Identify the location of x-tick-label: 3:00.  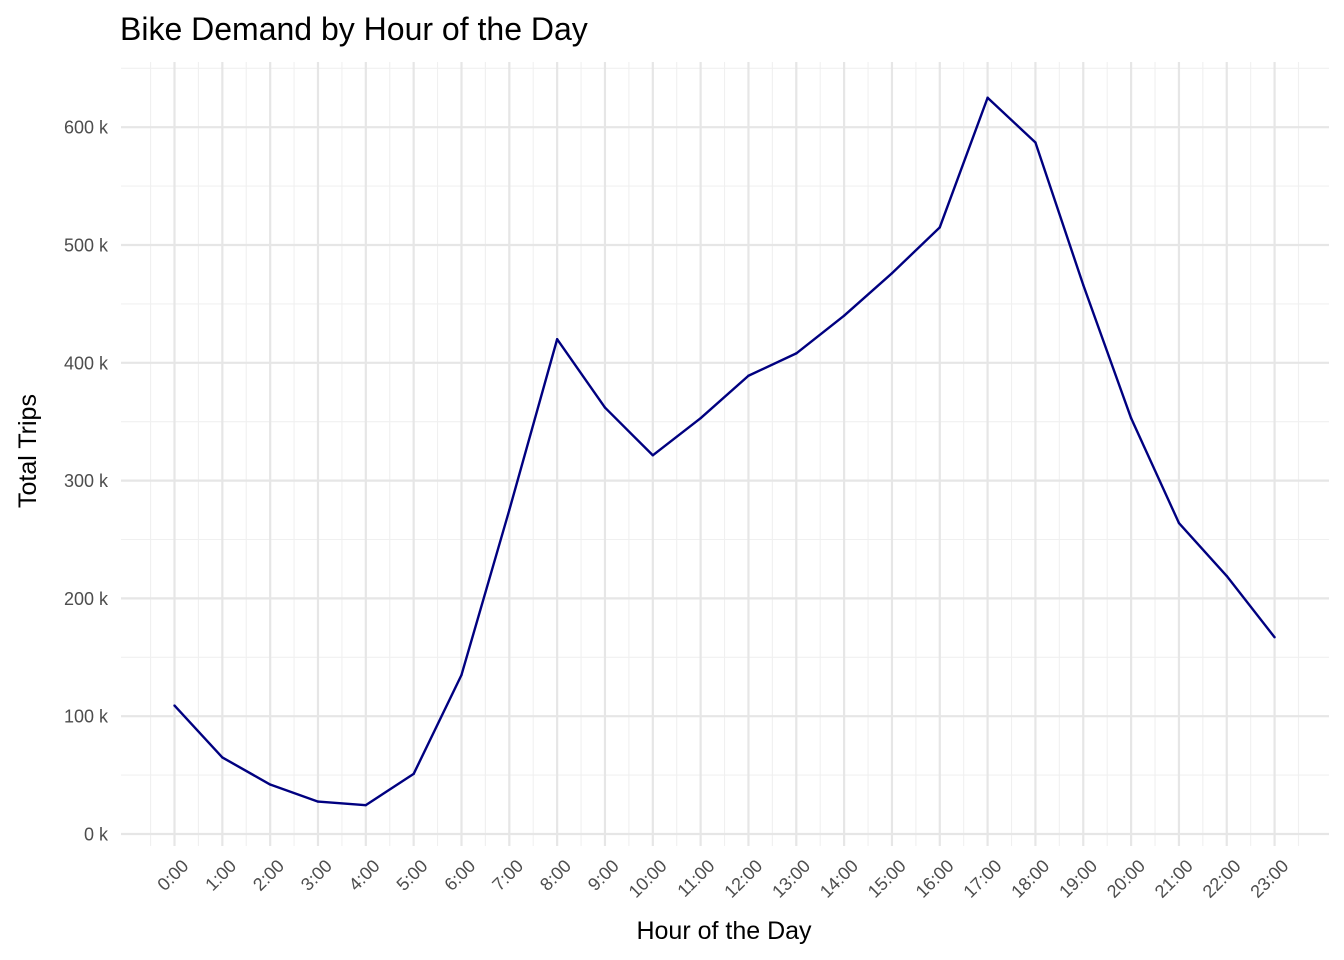
(316, 875).